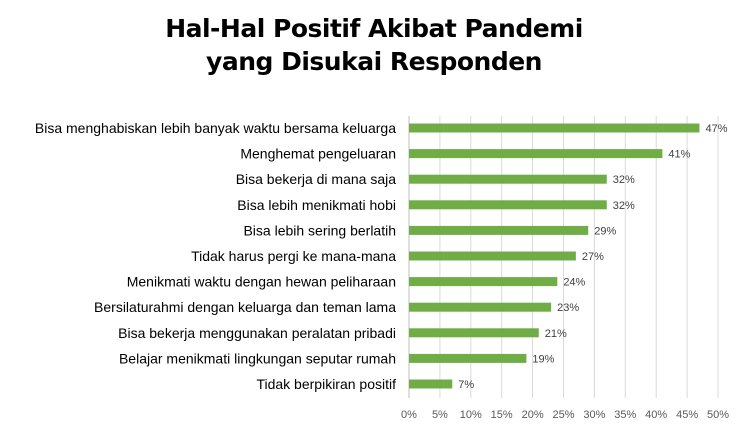 This screenshot has width=748, height=448. I want to click on category-label: Tidak berpikiran positif, so click(326, 384).